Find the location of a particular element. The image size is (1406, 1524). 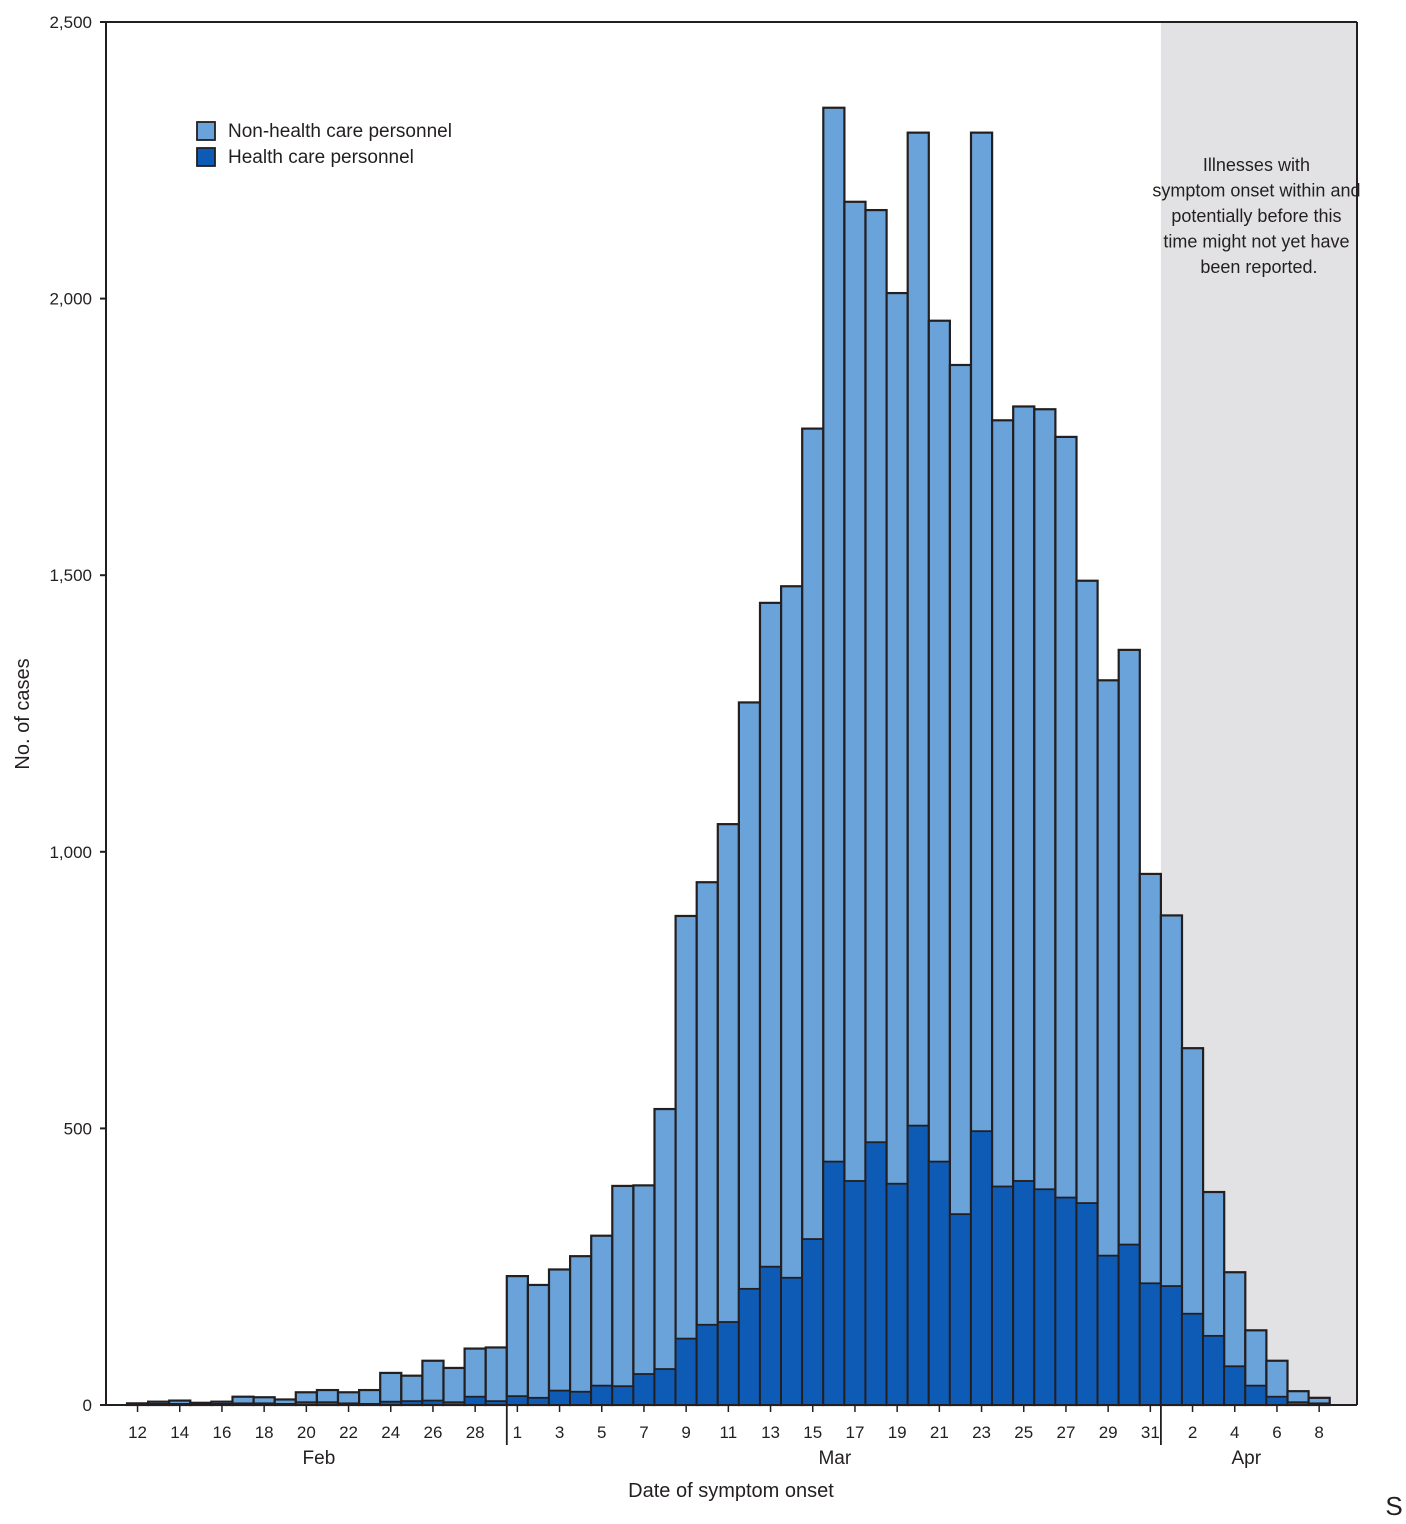

month-label: Apr is located at coordinates (1247, 1458).